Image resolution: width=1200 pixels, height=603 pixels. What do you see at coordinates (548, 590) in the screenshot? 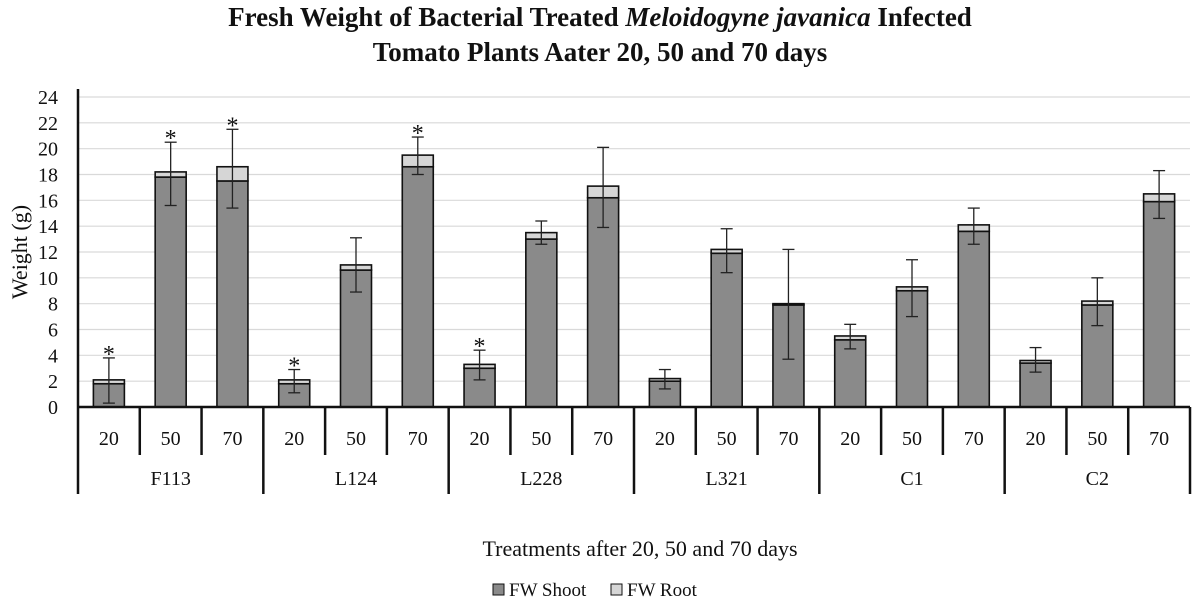
I see `legend-label-fw-shoot: FW Shoot` at bounding box center [548, 590].